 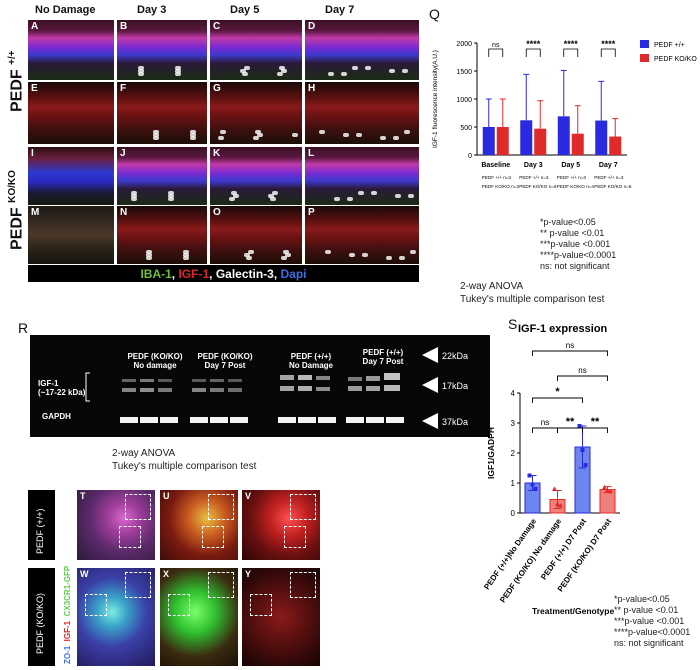 What do you see at coordinates (608, 165) in the screenshot?
I see `q-x-tick-label: Day 7` at bounding box center [608, 165].